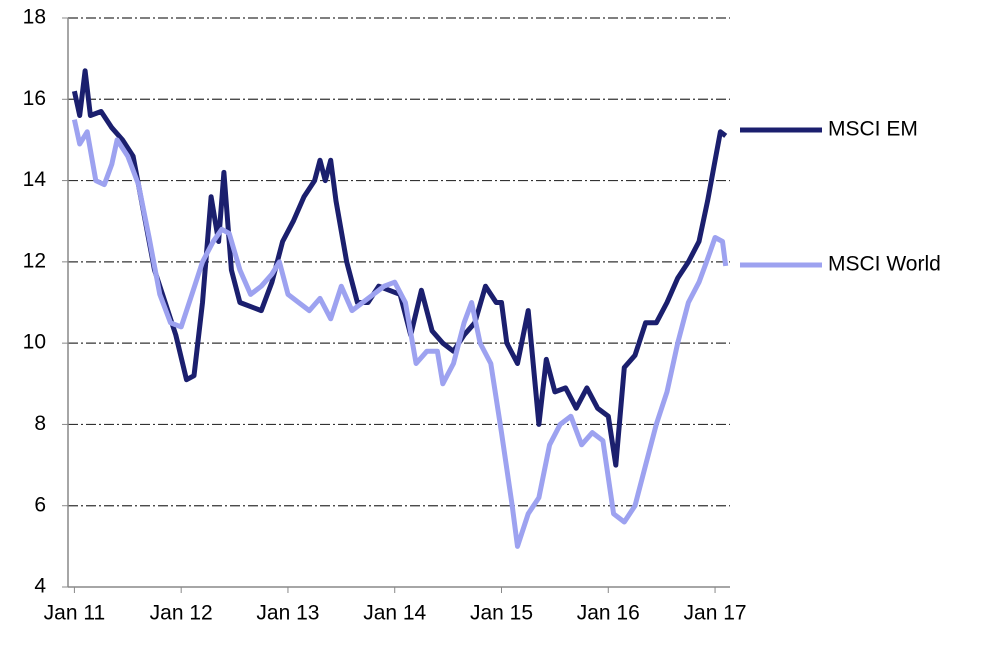 The width and height of the screenshot is (1001, 645). Describe the element at coordinates (34, 98) in the screenshot. I see `y-tick-label: 16` at that location.